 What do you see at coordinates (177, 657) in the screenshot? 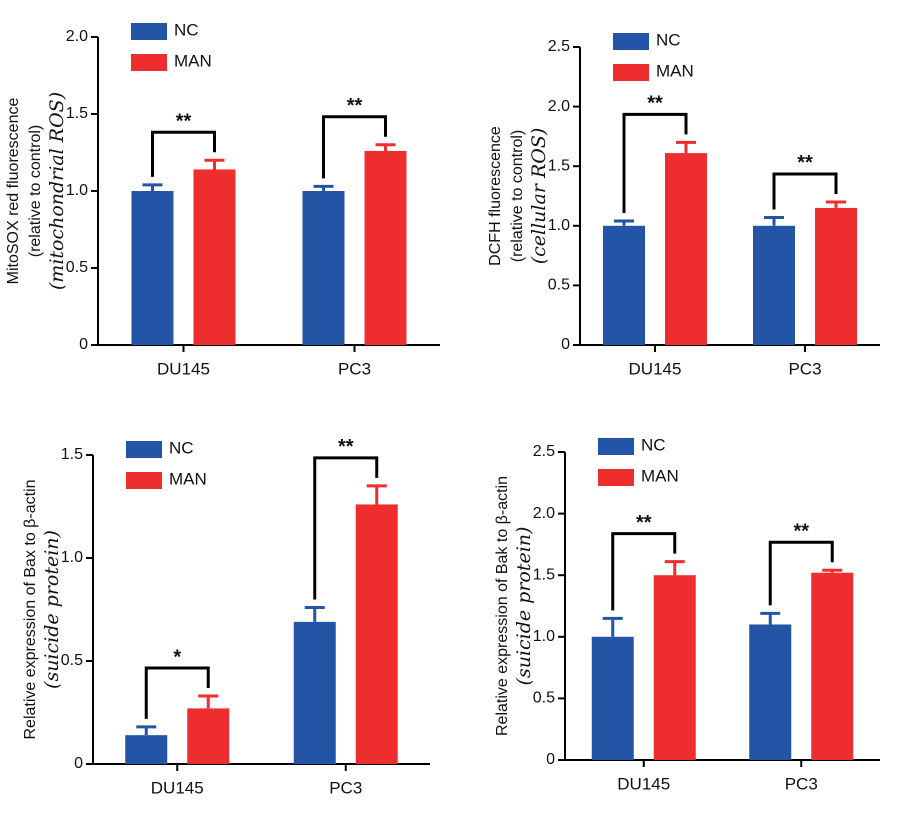
I see `significance-label: *` at bounding box center [177, 657].